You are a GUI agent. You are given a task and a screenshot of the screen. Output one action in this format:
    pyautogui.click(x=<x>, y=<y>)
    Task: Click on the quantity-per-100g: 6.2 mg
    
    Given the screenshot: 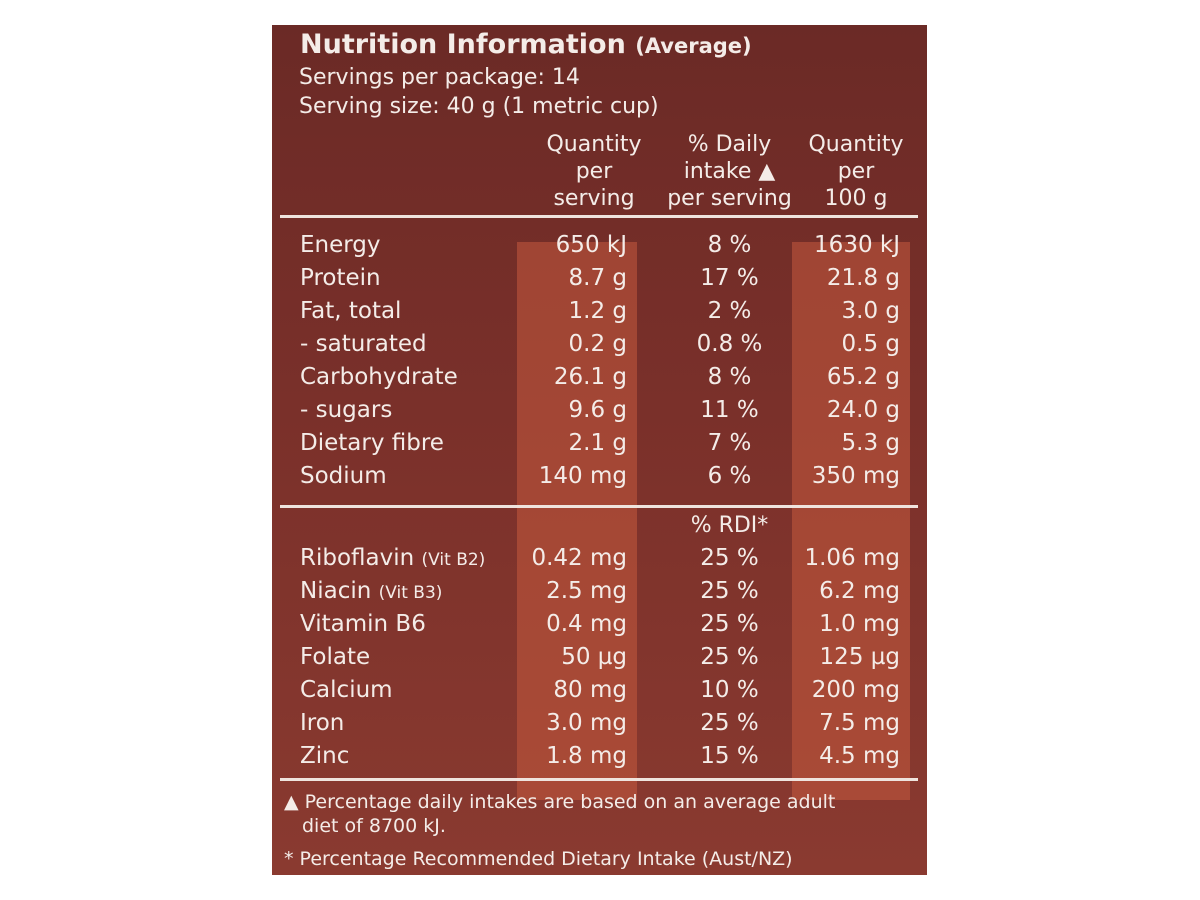 What is the action you would take?
    pyautogui.click(x=859, y=591)
    